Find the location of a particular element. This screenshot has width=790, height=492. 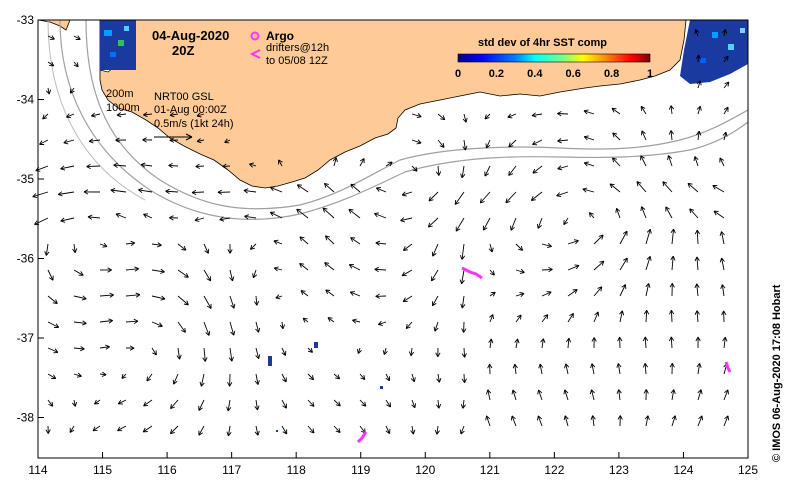

y-tick-label: -36 is located at coordinates (26, 259).